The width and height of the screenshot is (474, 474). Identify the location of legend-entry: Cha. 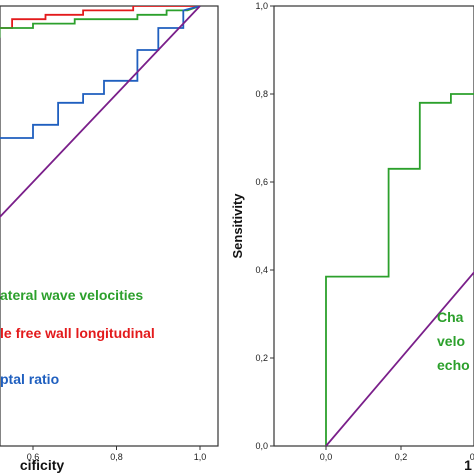
(450, 317).